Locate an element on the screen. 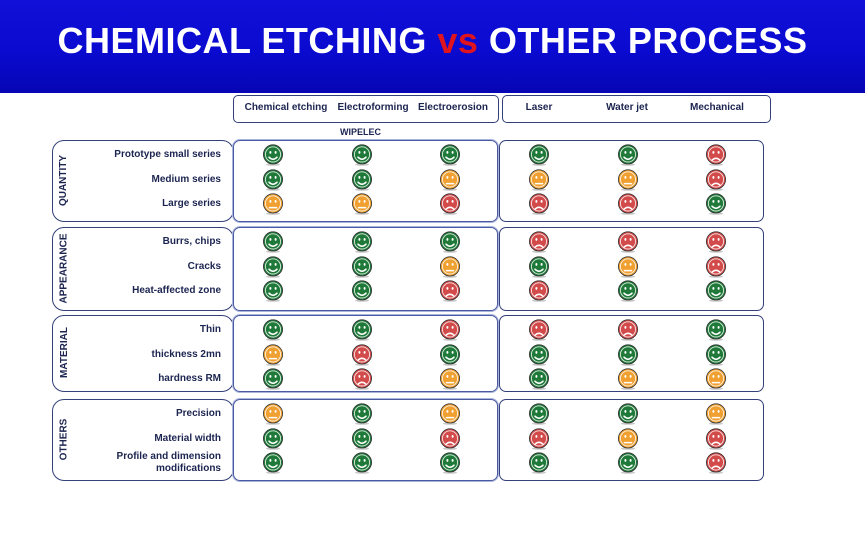  category-label-text: QUANTITY is located at coordinates (64, 180).